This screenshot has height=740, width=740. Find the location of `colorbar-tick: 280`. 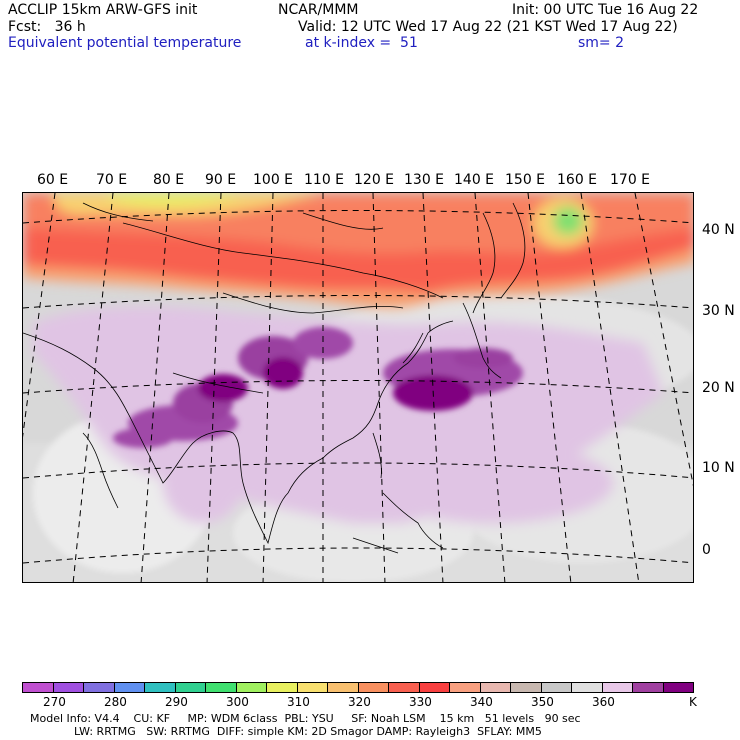

colorbar-tick: 280 is located at coordinates (115, 702).